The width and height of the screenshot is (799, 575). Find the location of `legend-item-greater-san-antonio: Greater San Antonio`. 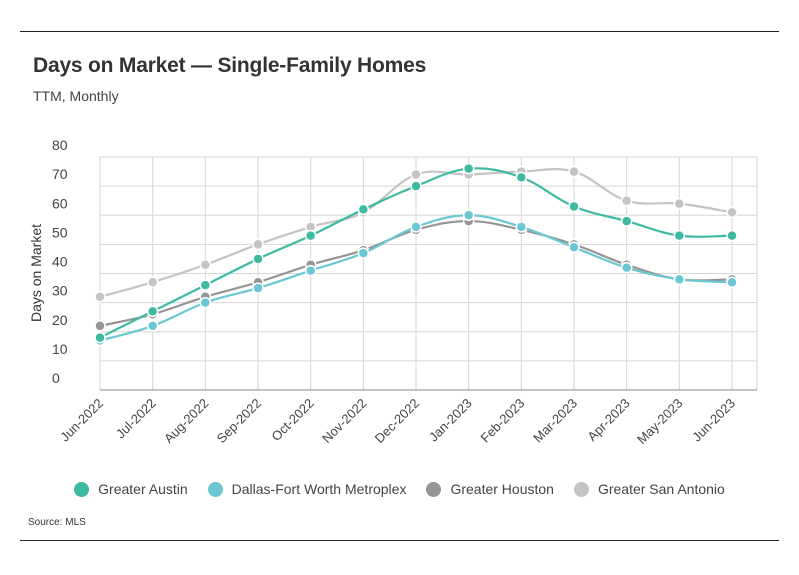

legend-item-greater-san-antonio: Greater San Antonio is located at coordinates (649, 489).